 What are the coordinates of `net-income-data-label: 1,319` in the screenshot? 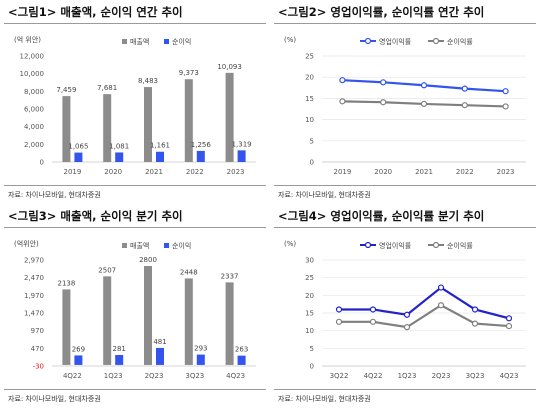 It's located at (242, 144).